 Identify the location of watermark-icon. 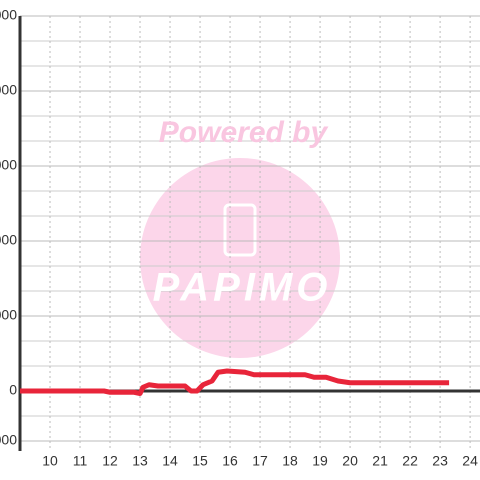
(240, 230).